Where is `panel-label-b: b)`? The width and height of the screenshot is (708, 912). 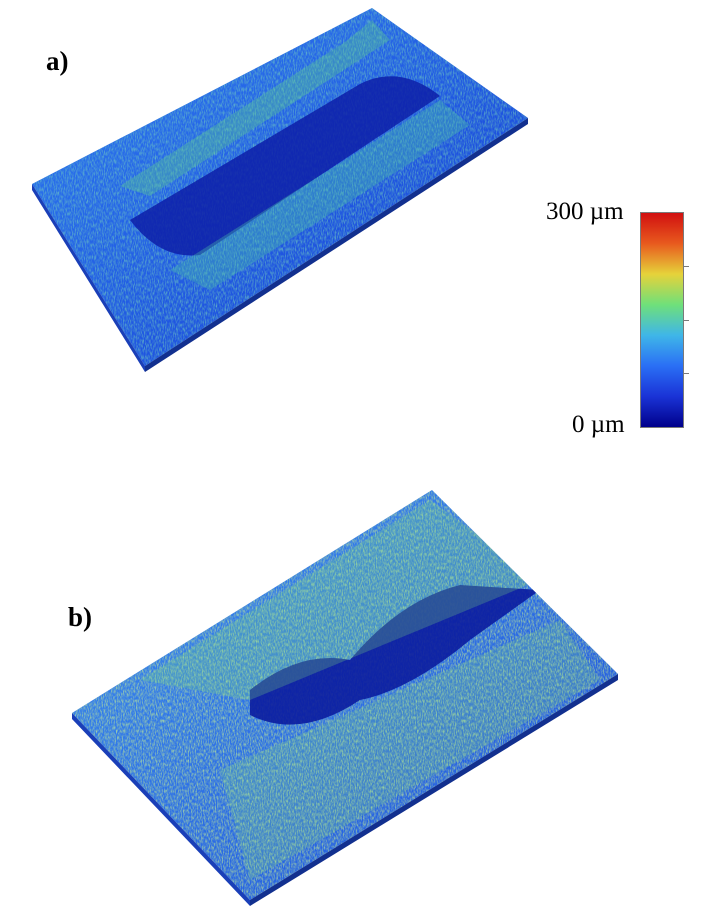 panel-label-b: b) is located at coordinates (80, 617).